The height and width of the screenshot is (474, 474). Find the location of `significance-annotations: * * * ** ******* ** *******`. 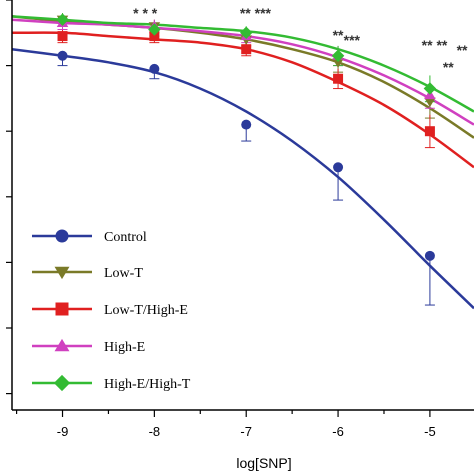

significance-annotations: * * * ** ******* ** ******* is located at coordinates (300, 40).